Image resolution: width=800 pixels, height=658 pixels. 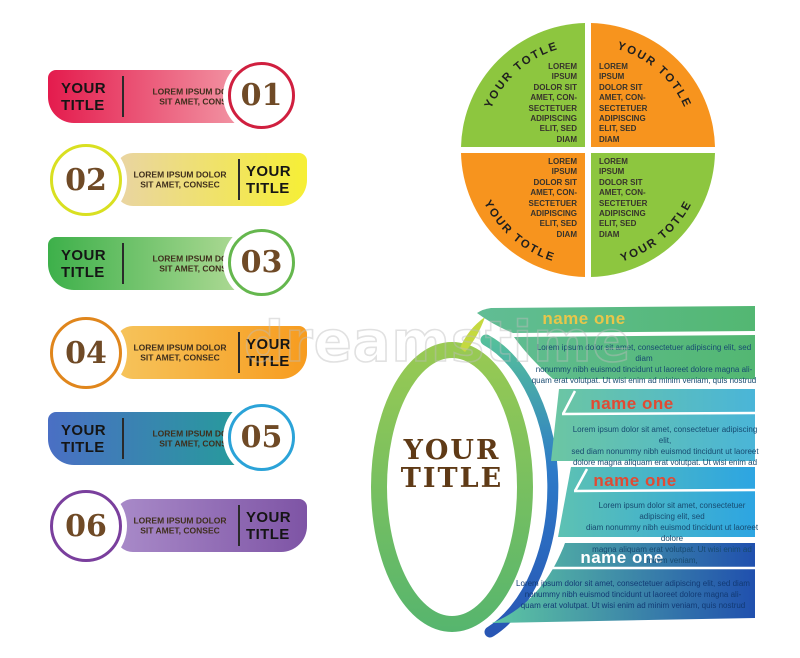 I want to click on pie-quadrant-top-left, so click(x=523, y=85).